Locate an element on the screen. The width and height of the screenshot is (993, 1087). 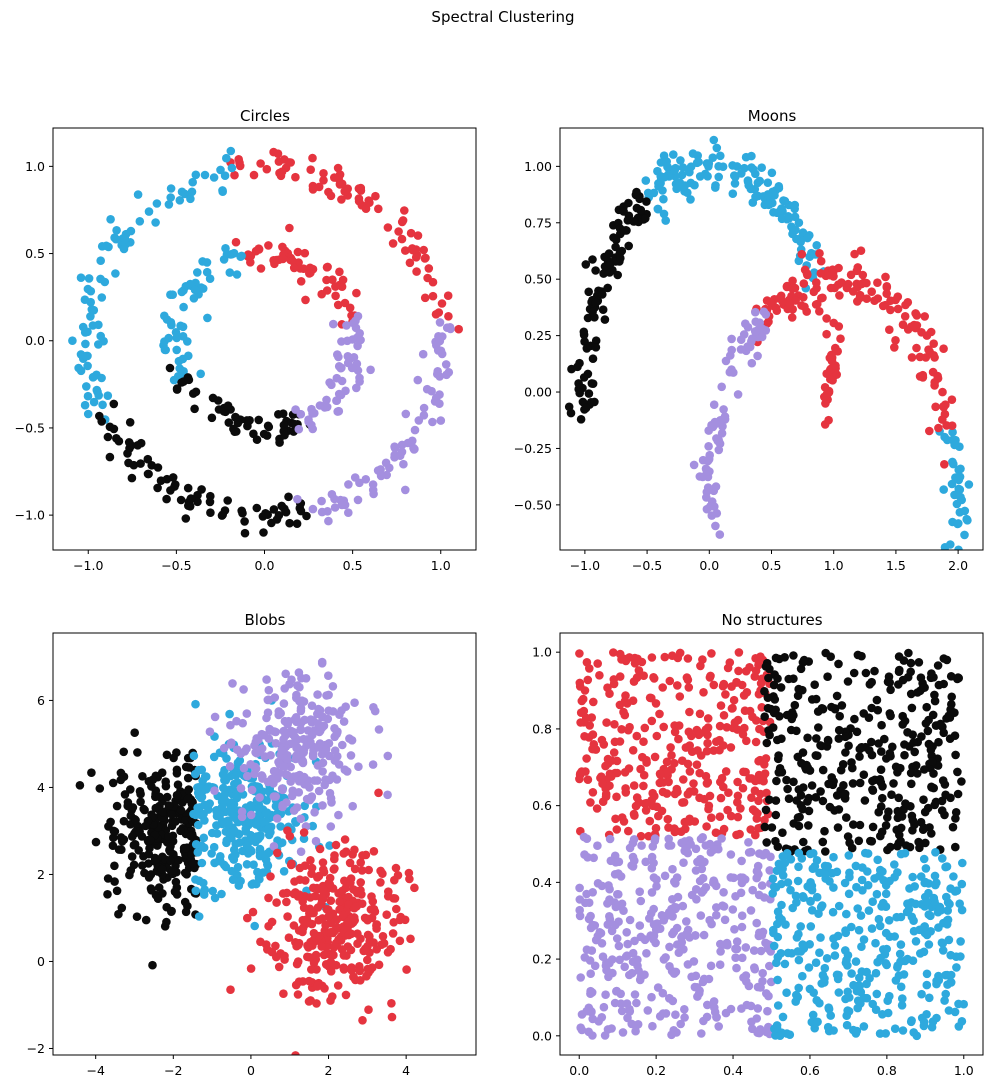
x-tick-label: 1.5 is located at coordinates (896, 565).